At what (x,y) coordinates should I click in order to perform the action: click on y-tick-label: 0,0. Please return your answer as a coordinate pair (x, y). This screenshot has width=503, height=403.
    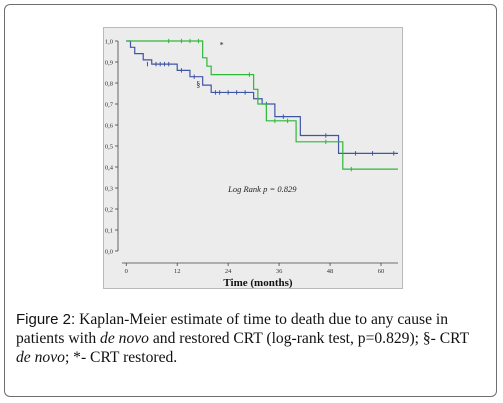
    Looking at the image, I should click on (109, 252).